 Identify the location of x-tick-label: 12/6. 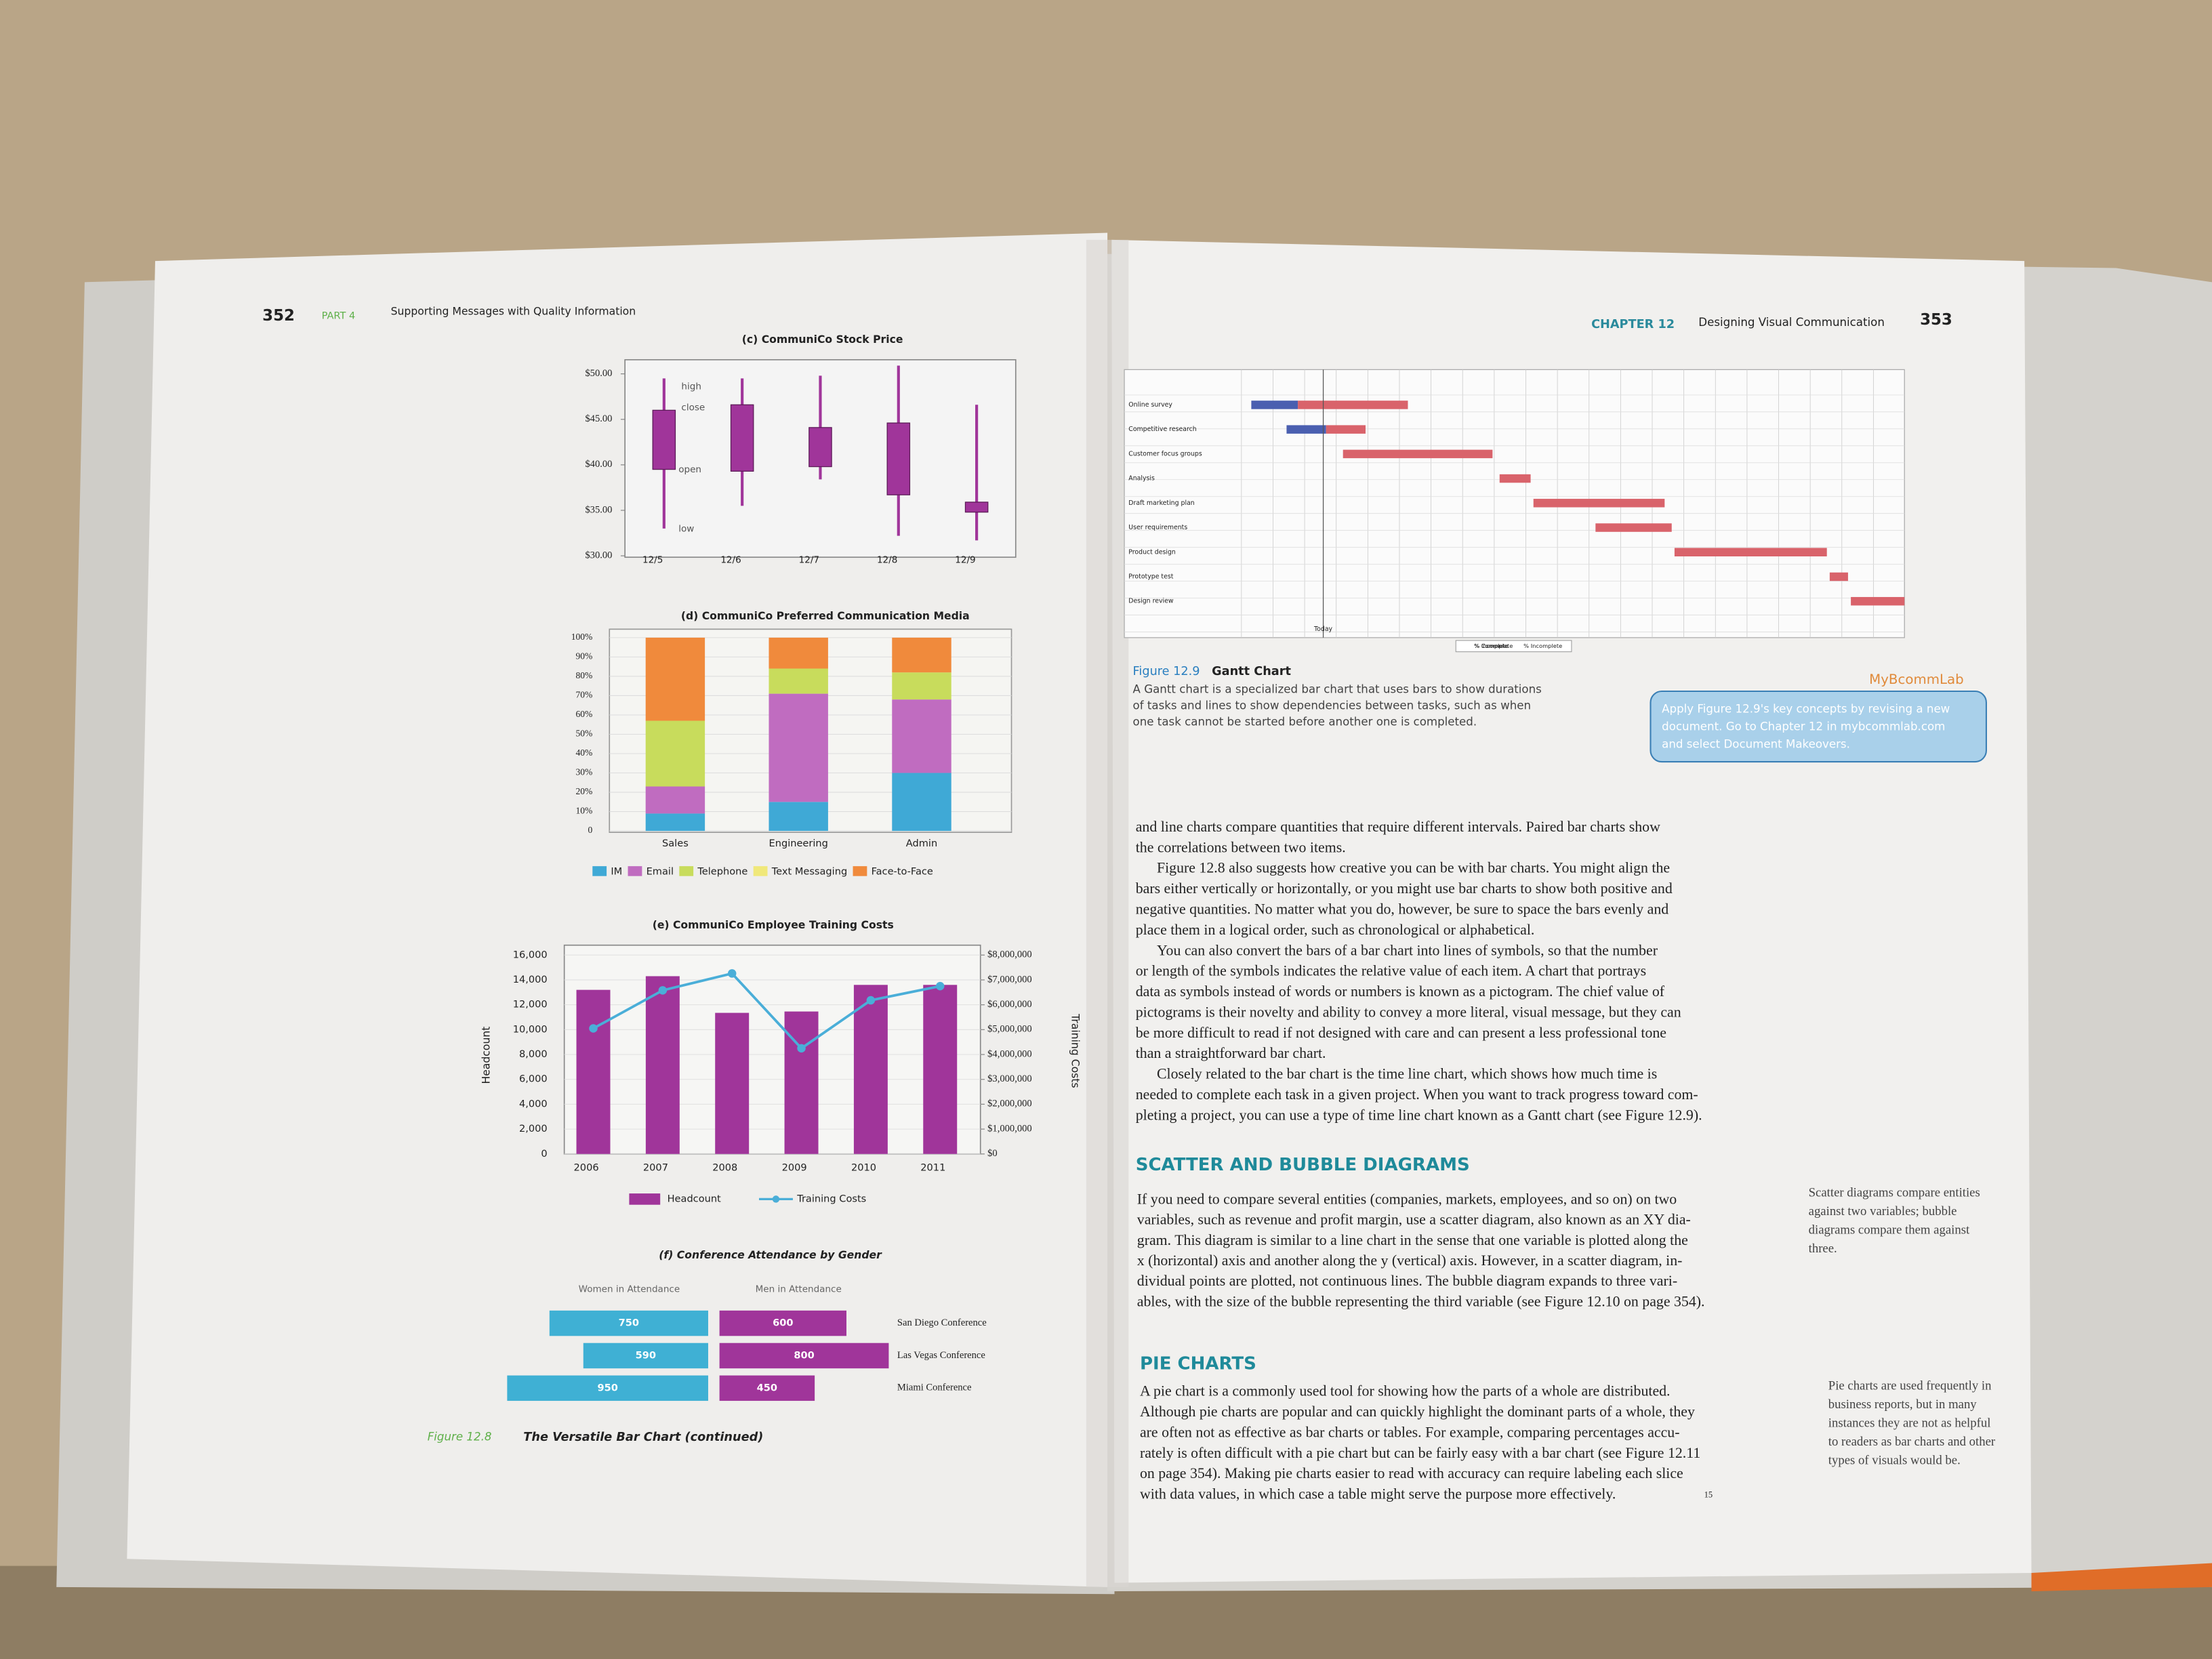
(730, 559).